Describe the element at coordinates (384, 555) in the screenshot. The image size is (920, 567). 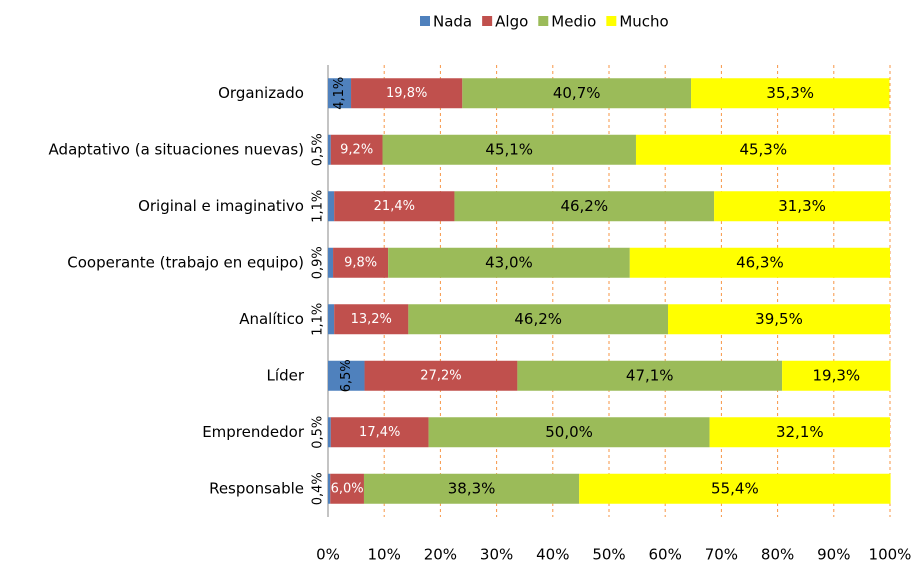
I see `x-tick-label: 10%` at that location.